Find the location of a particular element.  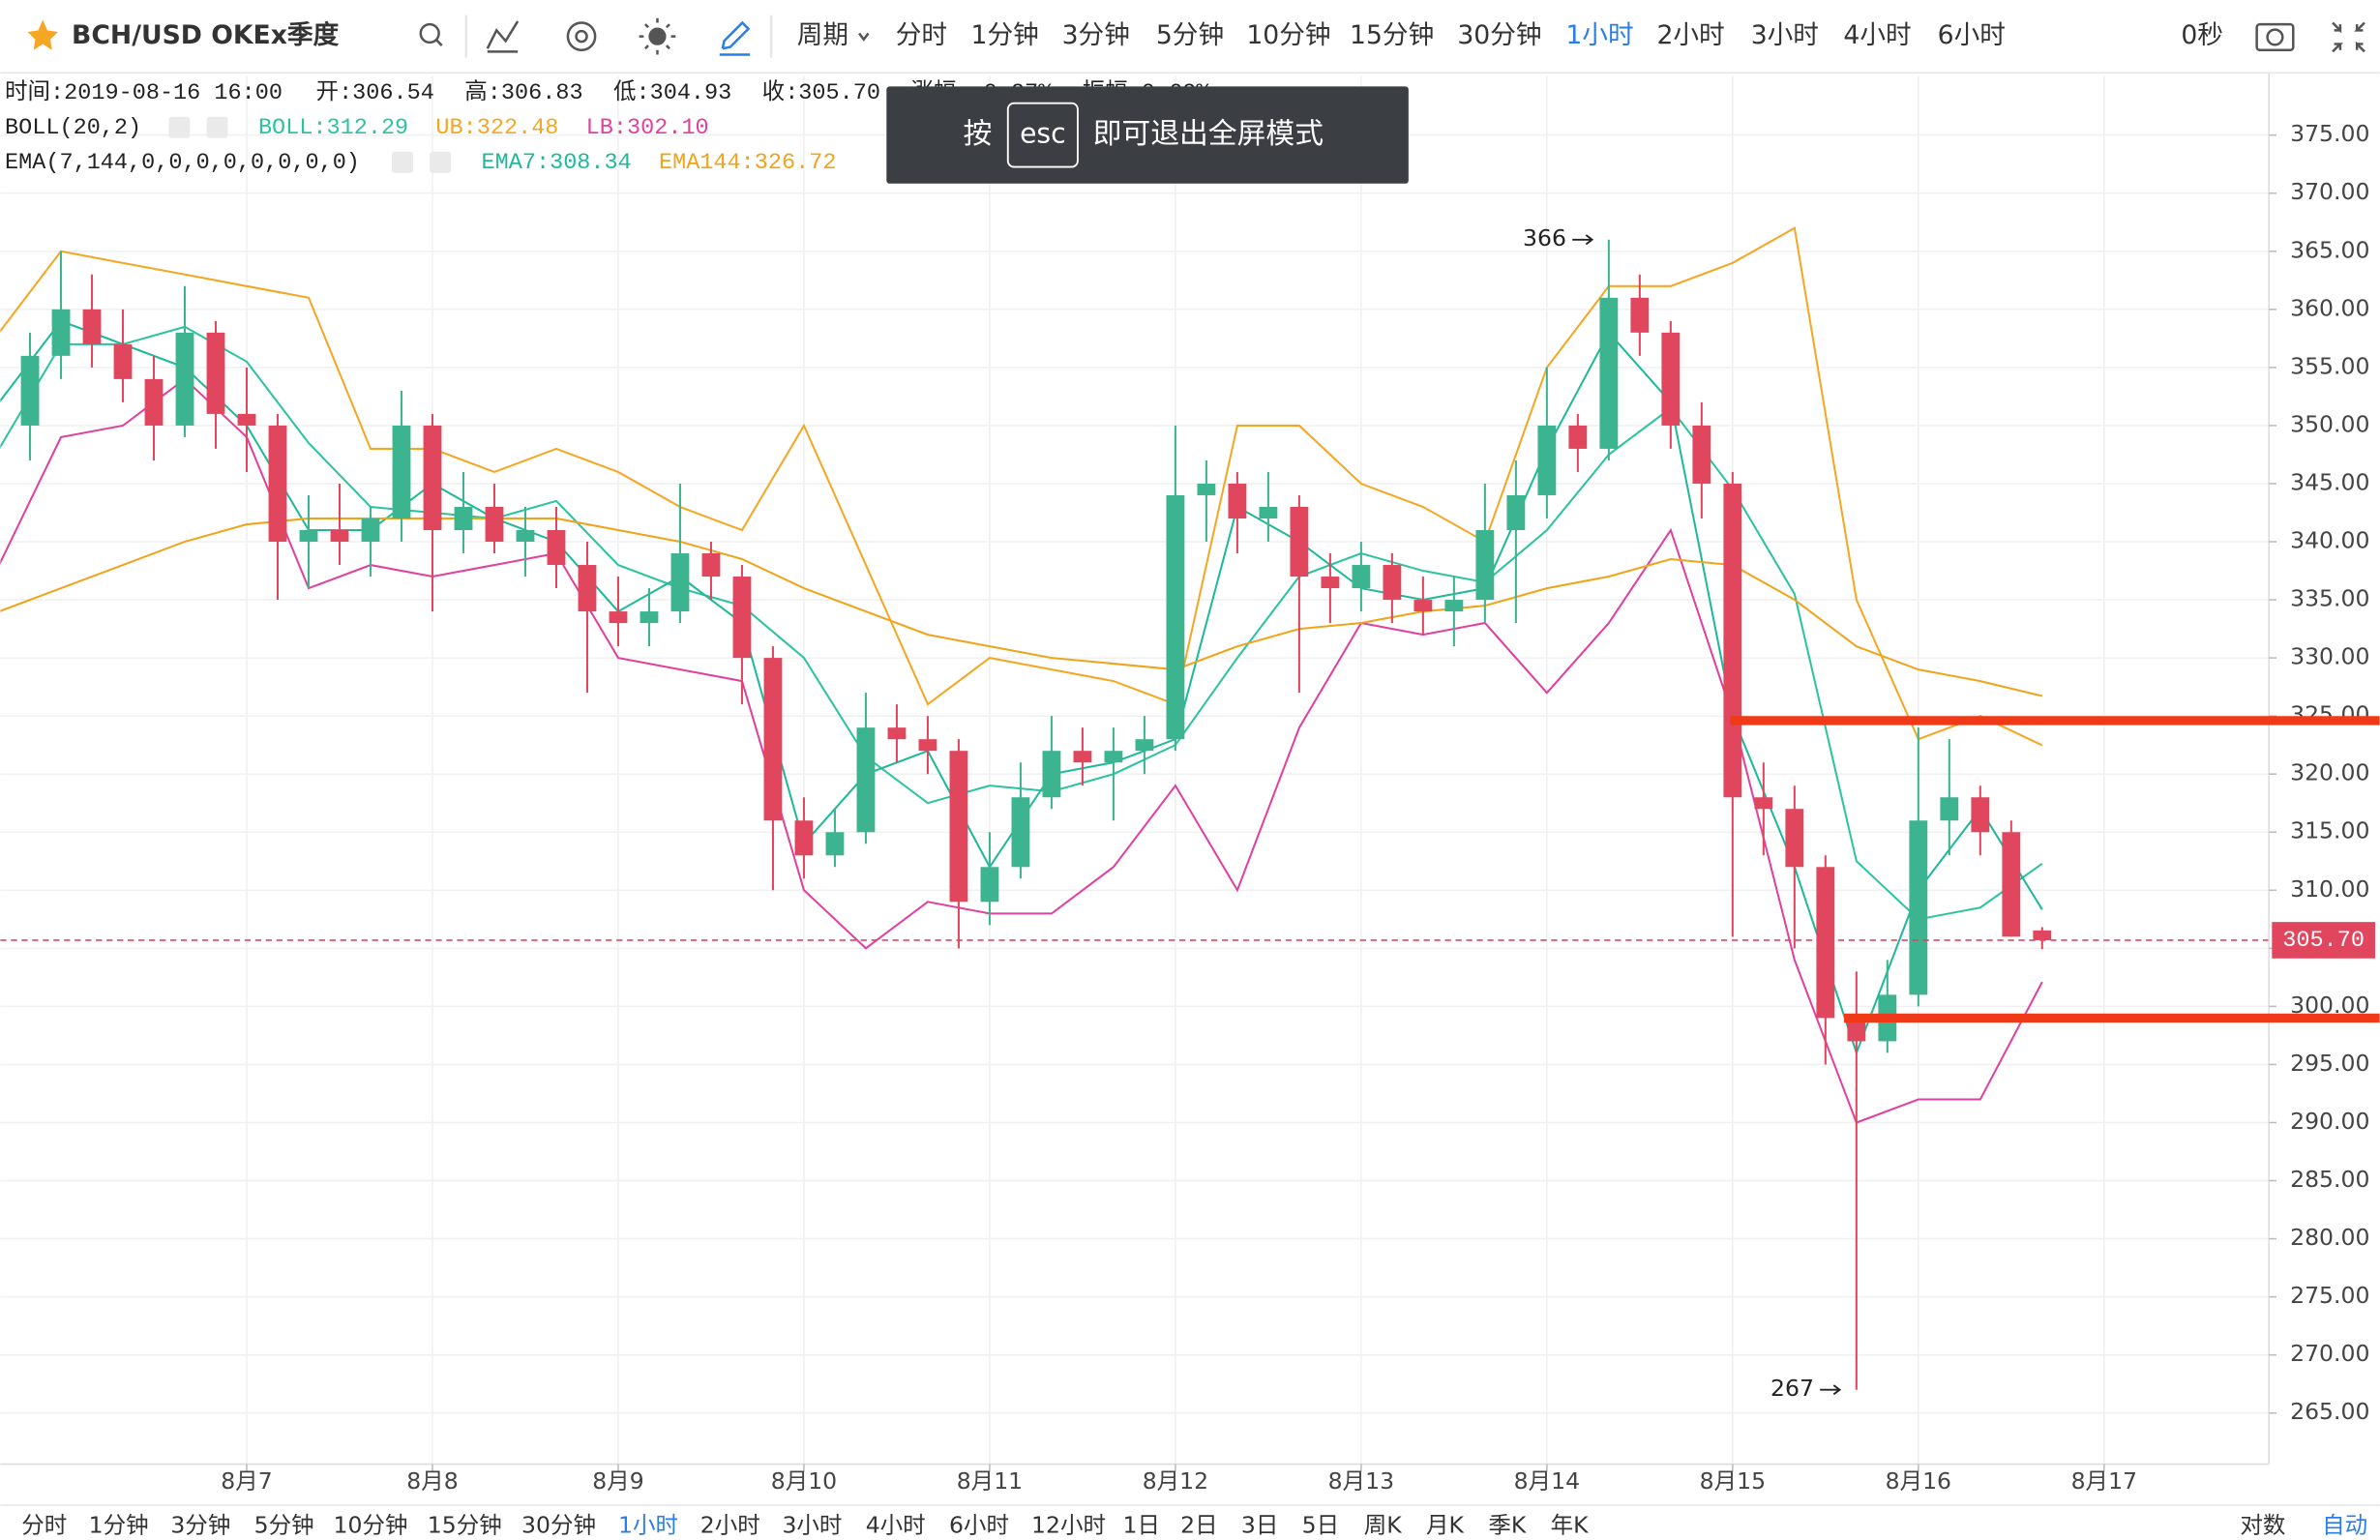

period-tab: 2日 is located at coordinates (1199, 1524).